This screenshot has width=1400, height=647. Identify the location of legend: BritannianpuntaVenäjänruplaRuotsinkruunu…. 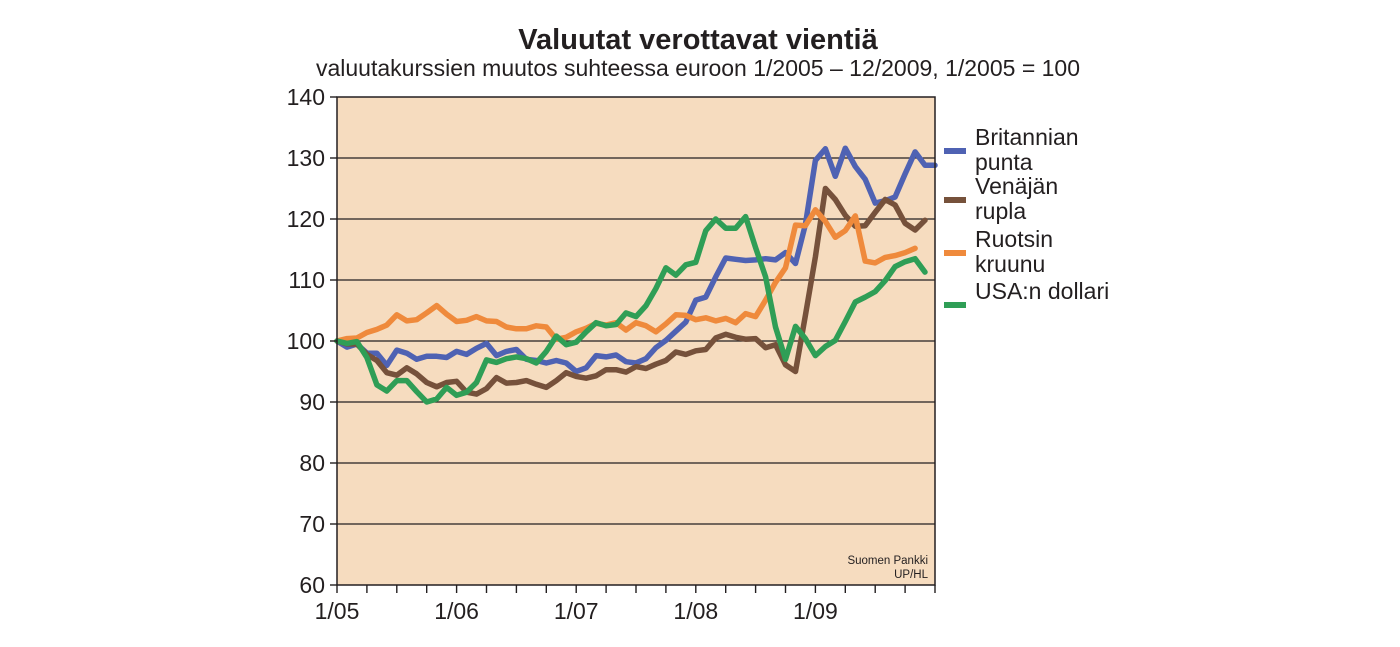
(1026, 216).